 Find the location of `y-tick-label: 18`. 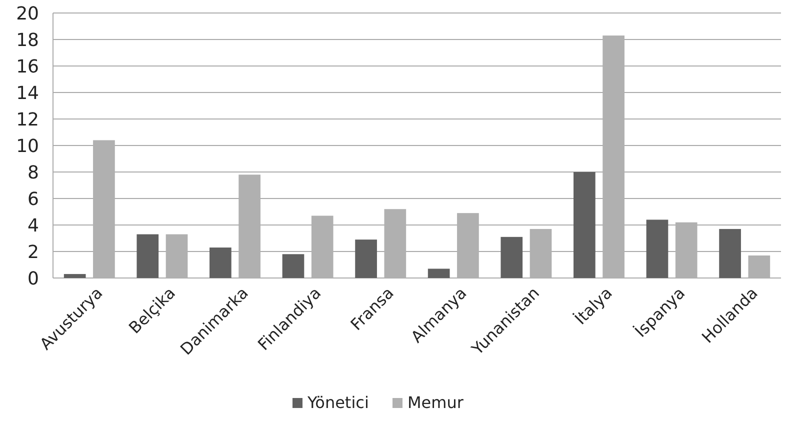

y-tick-label: 18 is located at coordinates (27, 40).